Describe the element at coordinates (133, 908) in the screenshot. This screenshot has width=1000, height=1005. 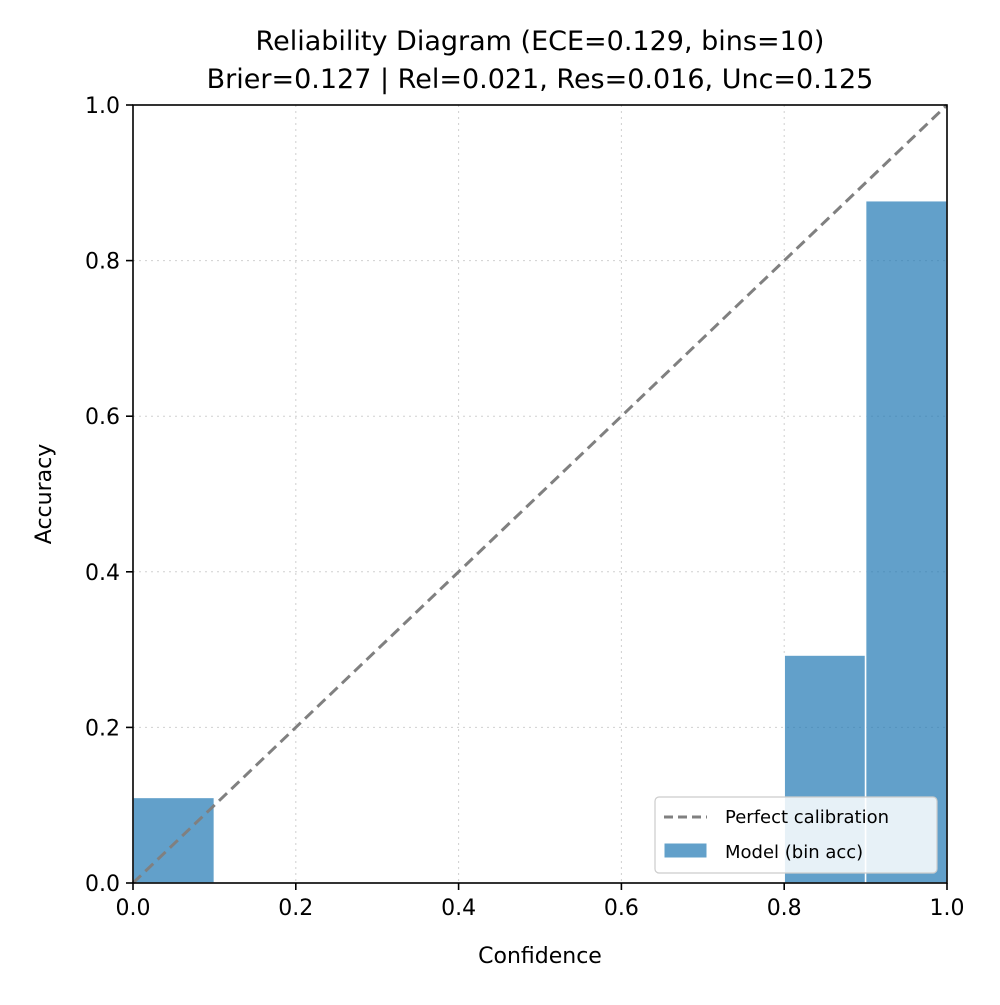
I see `x-tick-label: 0.0` at that location.